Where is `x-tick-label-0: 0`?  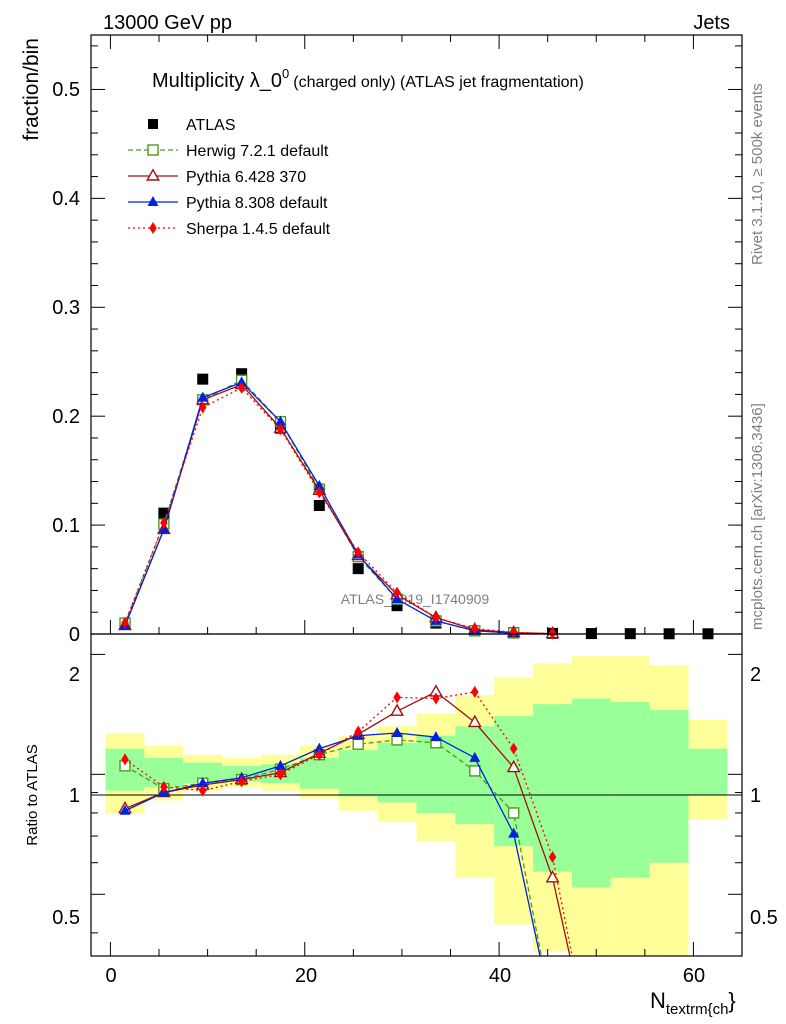
x-tick-label-0: 0 is located at coordinates (110, 976).